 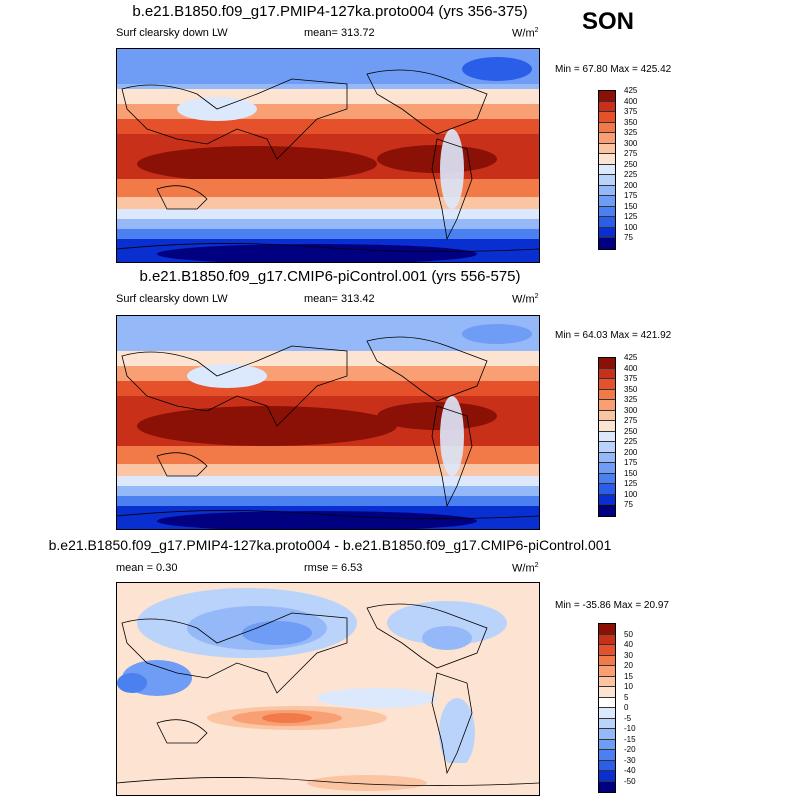 I want to click on panel-2-map-svg, so click(x=328, y=422).